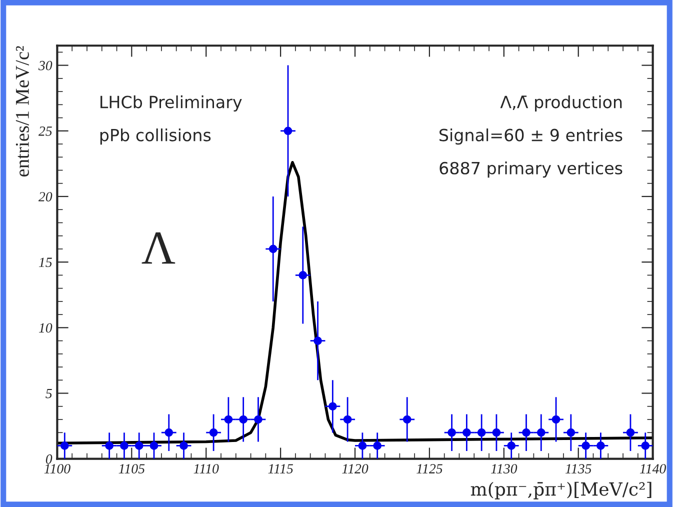 Image resolution: width=673 pixels, height=507 pixels. What do you see at coordinates (155, 136) in the screenshot?
I see `annotation: pPb collisions` at bounding box center [155, 136].